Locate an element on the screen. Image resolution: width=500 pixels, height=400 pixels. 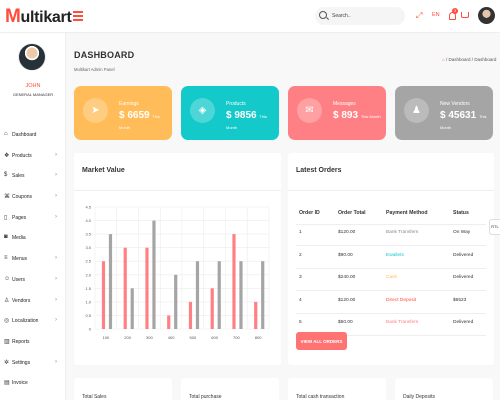
notification-badge: 3 is located at coordinates (455, 11).